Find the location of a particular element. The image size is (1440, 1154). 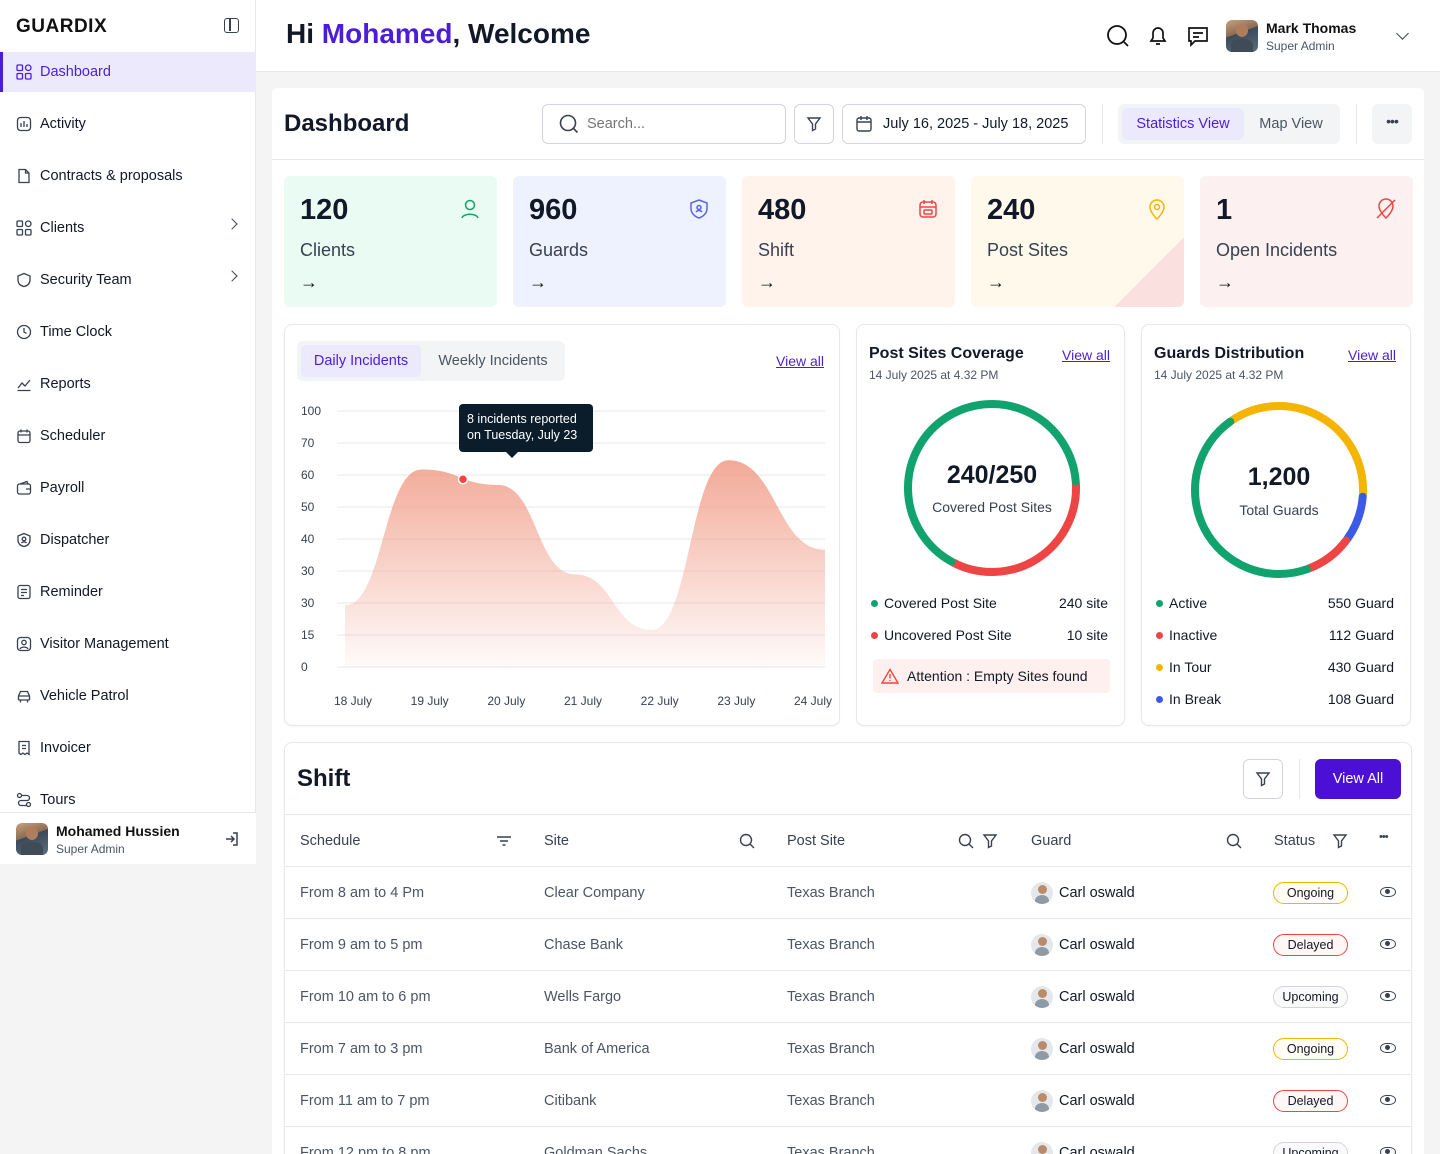

incidents-view-all-link: View all is located at coordinates (800, 361).